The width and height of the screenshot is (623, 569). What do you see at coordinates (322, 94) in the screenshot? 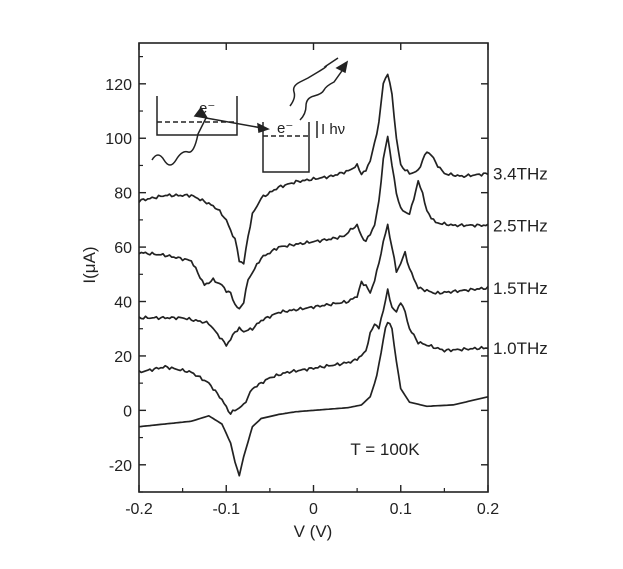
I see `emitted-photon-wave-2-icon` at bounding box center [322, 94].